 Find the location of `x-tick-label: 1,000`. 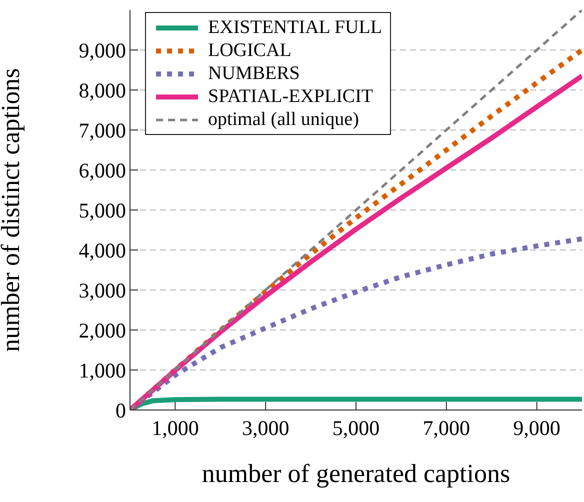

x-tick-label: 1,000 is located at coordinates (175, 428).